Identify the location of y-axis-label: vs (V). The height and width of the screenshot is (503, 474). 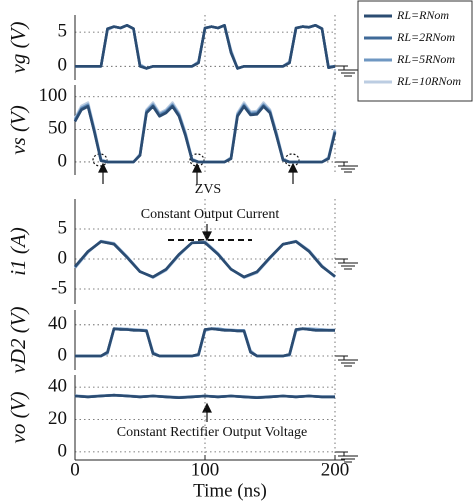
(18, 130).